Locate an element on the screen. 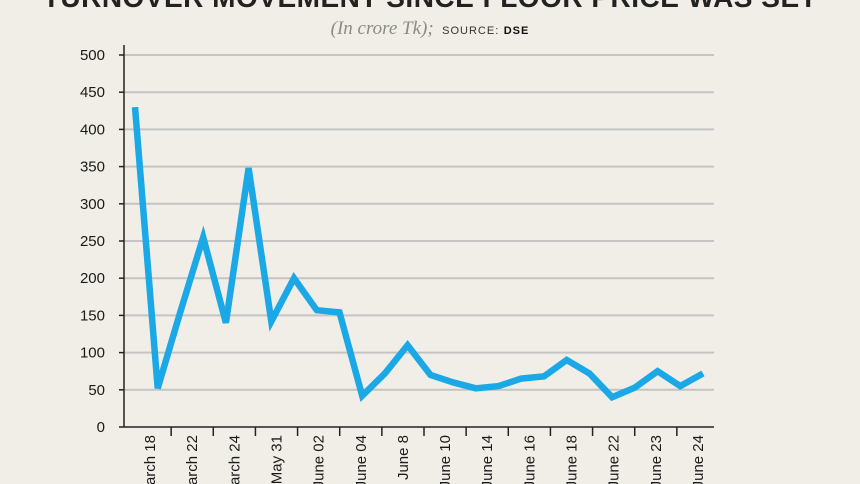 Image resolution: width=860 pixels, height=484 pixels. y-tick-label: 350 is located at coordinates (92, 167).